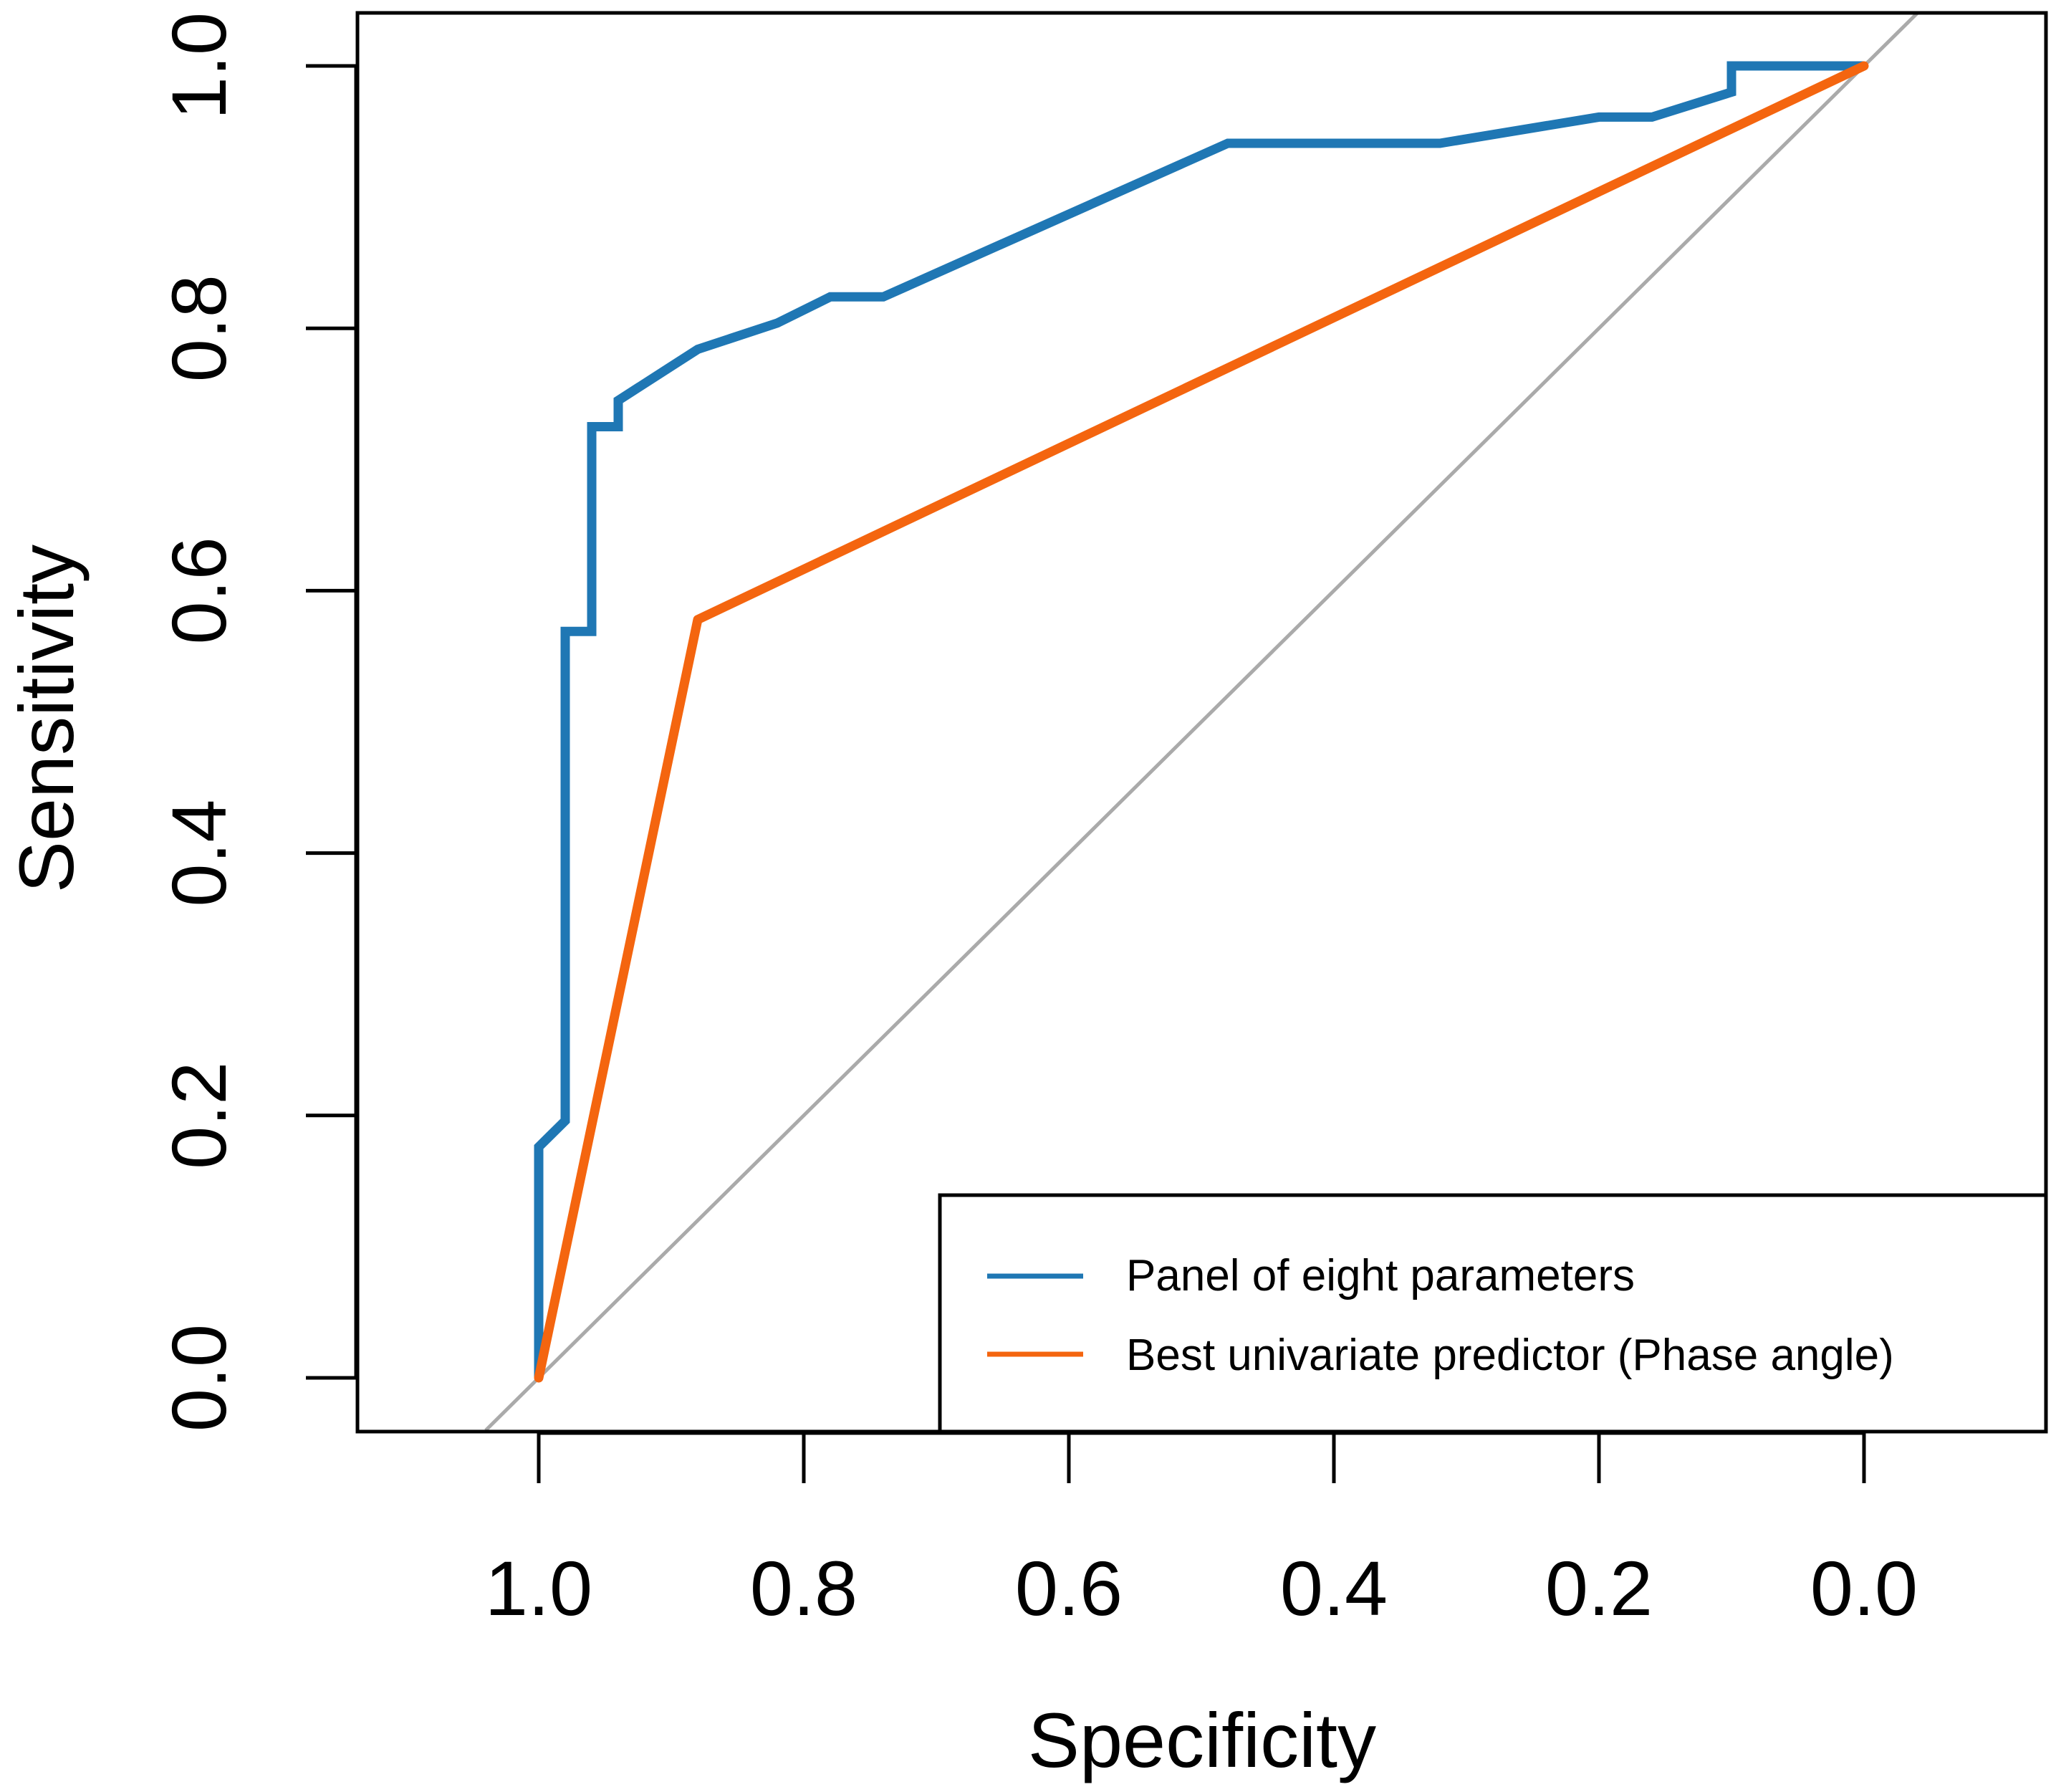 This screenshot has height=1792, width=2056. Describe the element at coordinates (1334, 1588) in the screenshot. I see `x-tick-label: 0.4` at that location.